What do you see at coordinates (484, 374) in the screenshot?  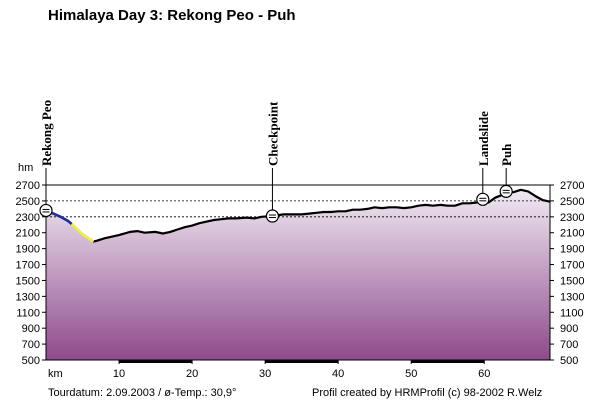 I see `x-tick-label: 60` at bounding box center [484, 374].